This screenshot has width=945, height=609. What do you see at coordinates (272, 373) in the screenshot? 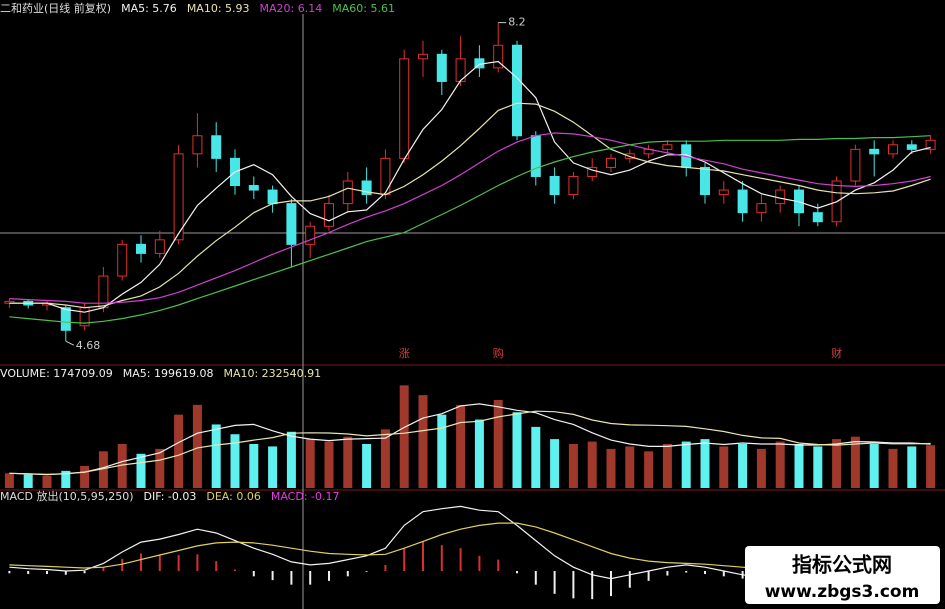
I see `legend-entry: MA10: 232540.91` at bounding box center [272, 373].